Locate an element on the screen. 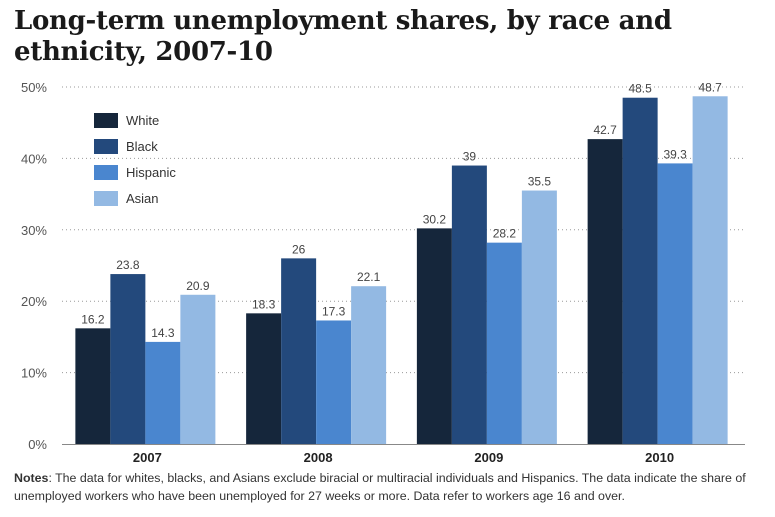  data-label: 17.3 is located at coordinates (334, 311).